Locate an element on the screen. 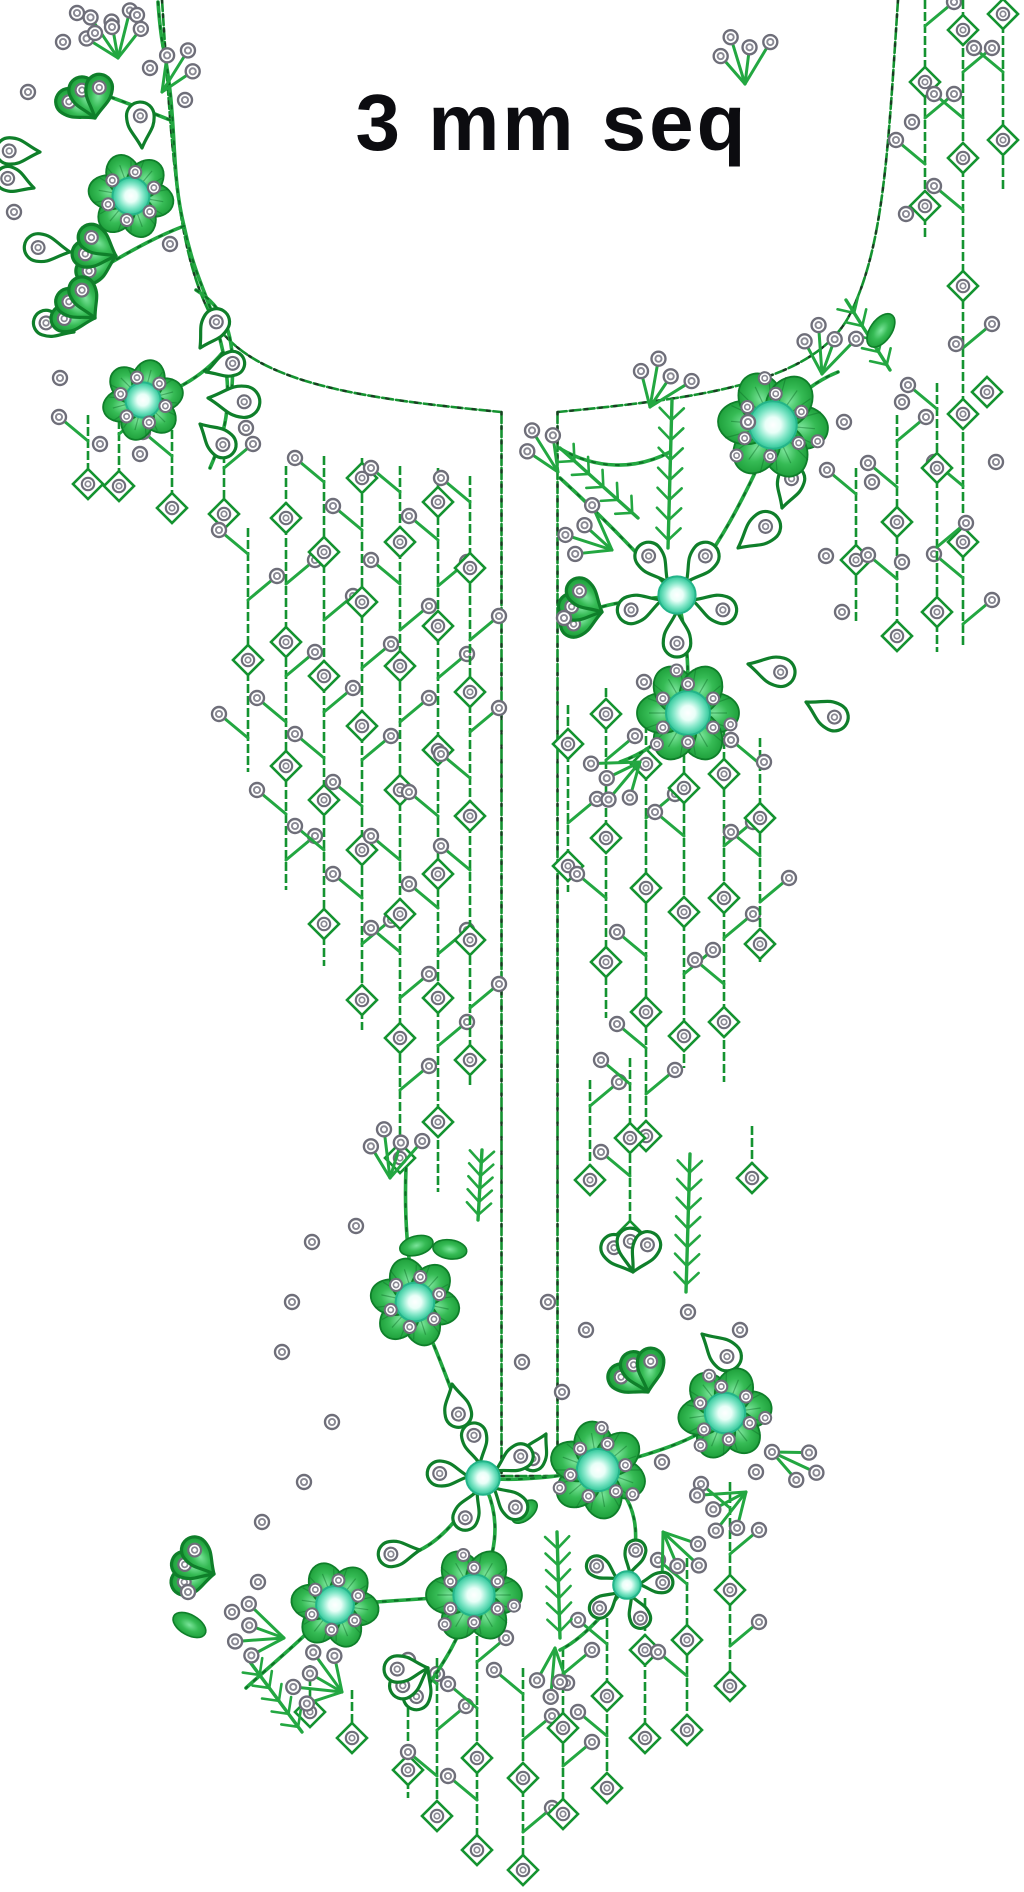 This screenshot has height=1892, width=1024. fern-branch is located at coordinates (688, 1223).